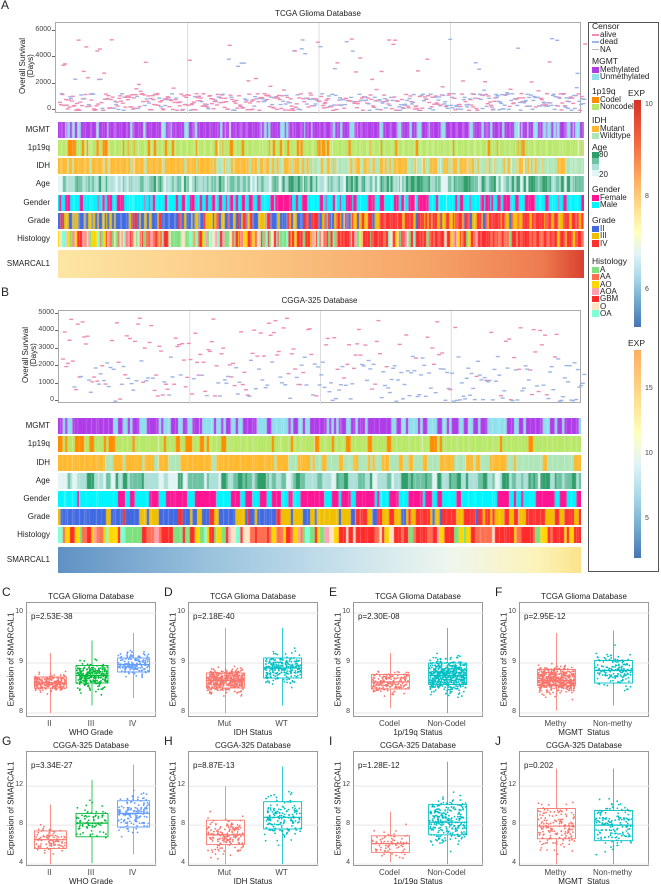  I want to click on p-value: p=2.18E-40, so click(214, 616).